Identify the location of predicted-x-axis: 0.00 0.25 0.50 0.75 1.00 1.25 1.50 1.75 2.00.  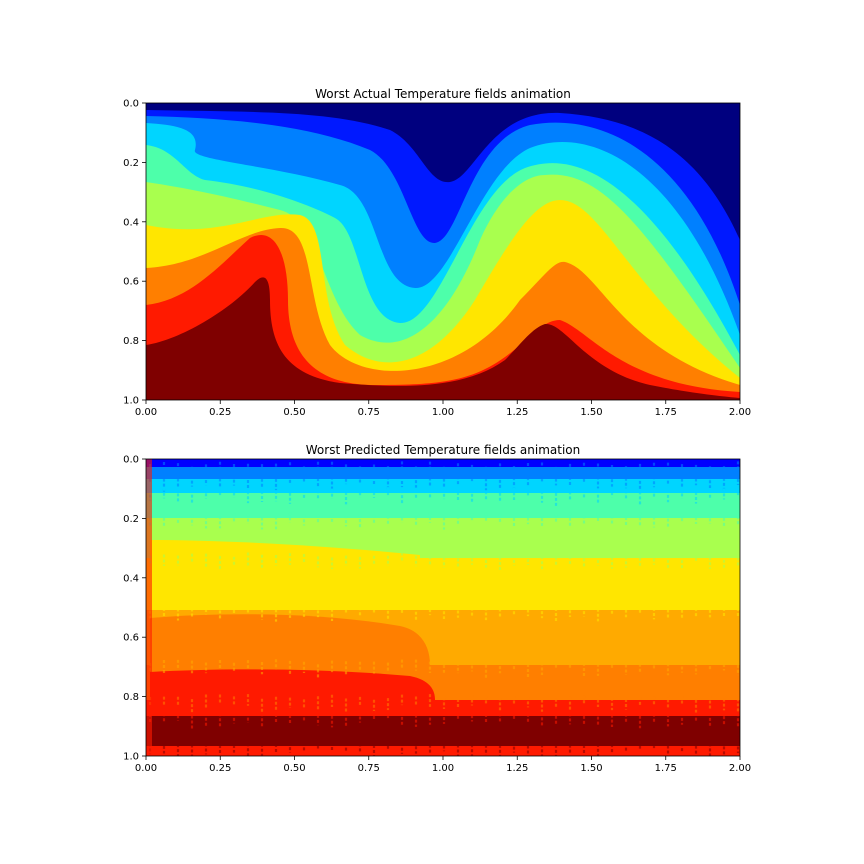
(443, 765).